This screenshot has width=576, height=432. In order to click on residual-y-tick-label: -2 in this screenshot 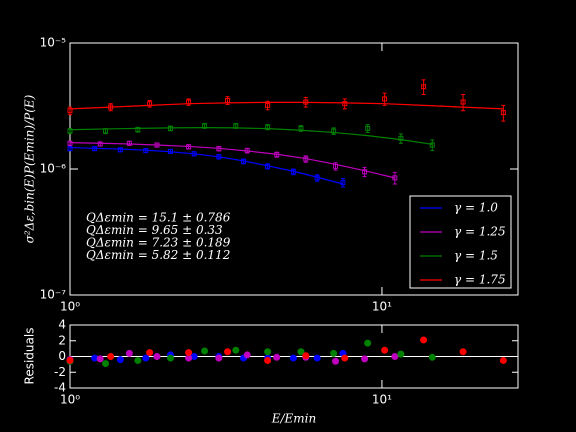, I will do `click(60, 372)`.